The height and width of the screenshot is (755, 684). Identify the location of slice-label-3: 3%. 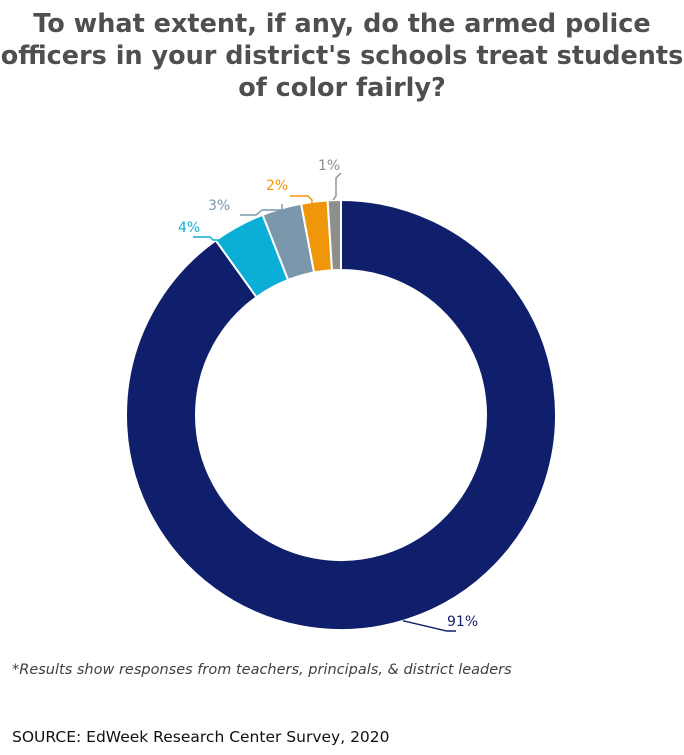
(219, 206).